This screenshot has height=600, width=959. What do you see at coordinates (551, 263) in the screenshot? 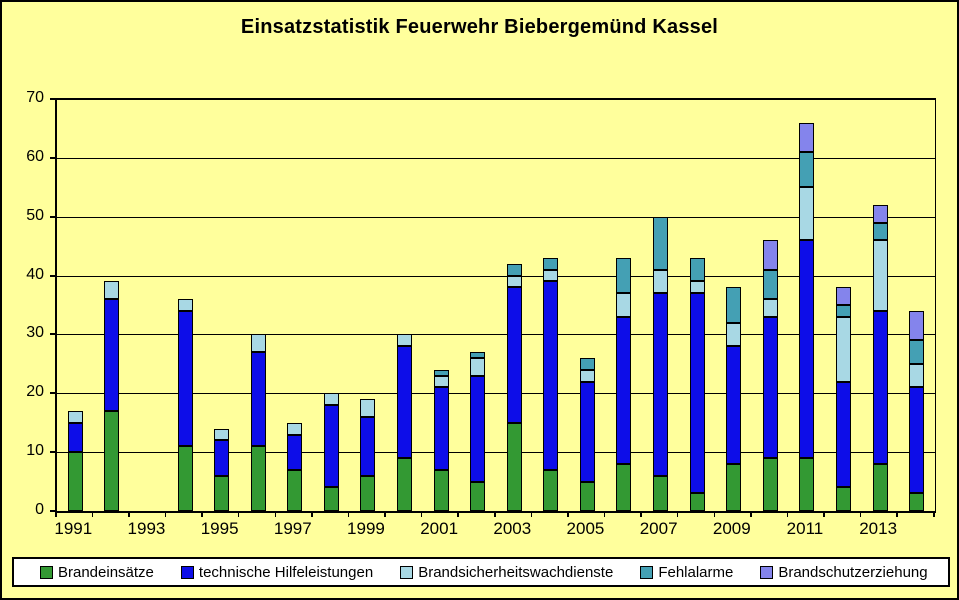
I see `bar-2004-Fehlalarme` at bounding box center [551, 263].